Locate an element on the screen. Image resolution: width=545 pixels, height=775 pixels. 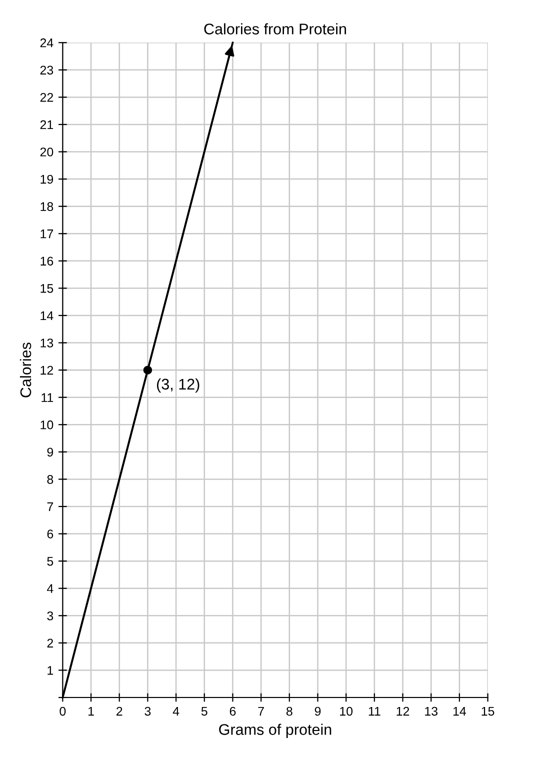
y-tick-label: 15 is located at coordinates (47, 288).